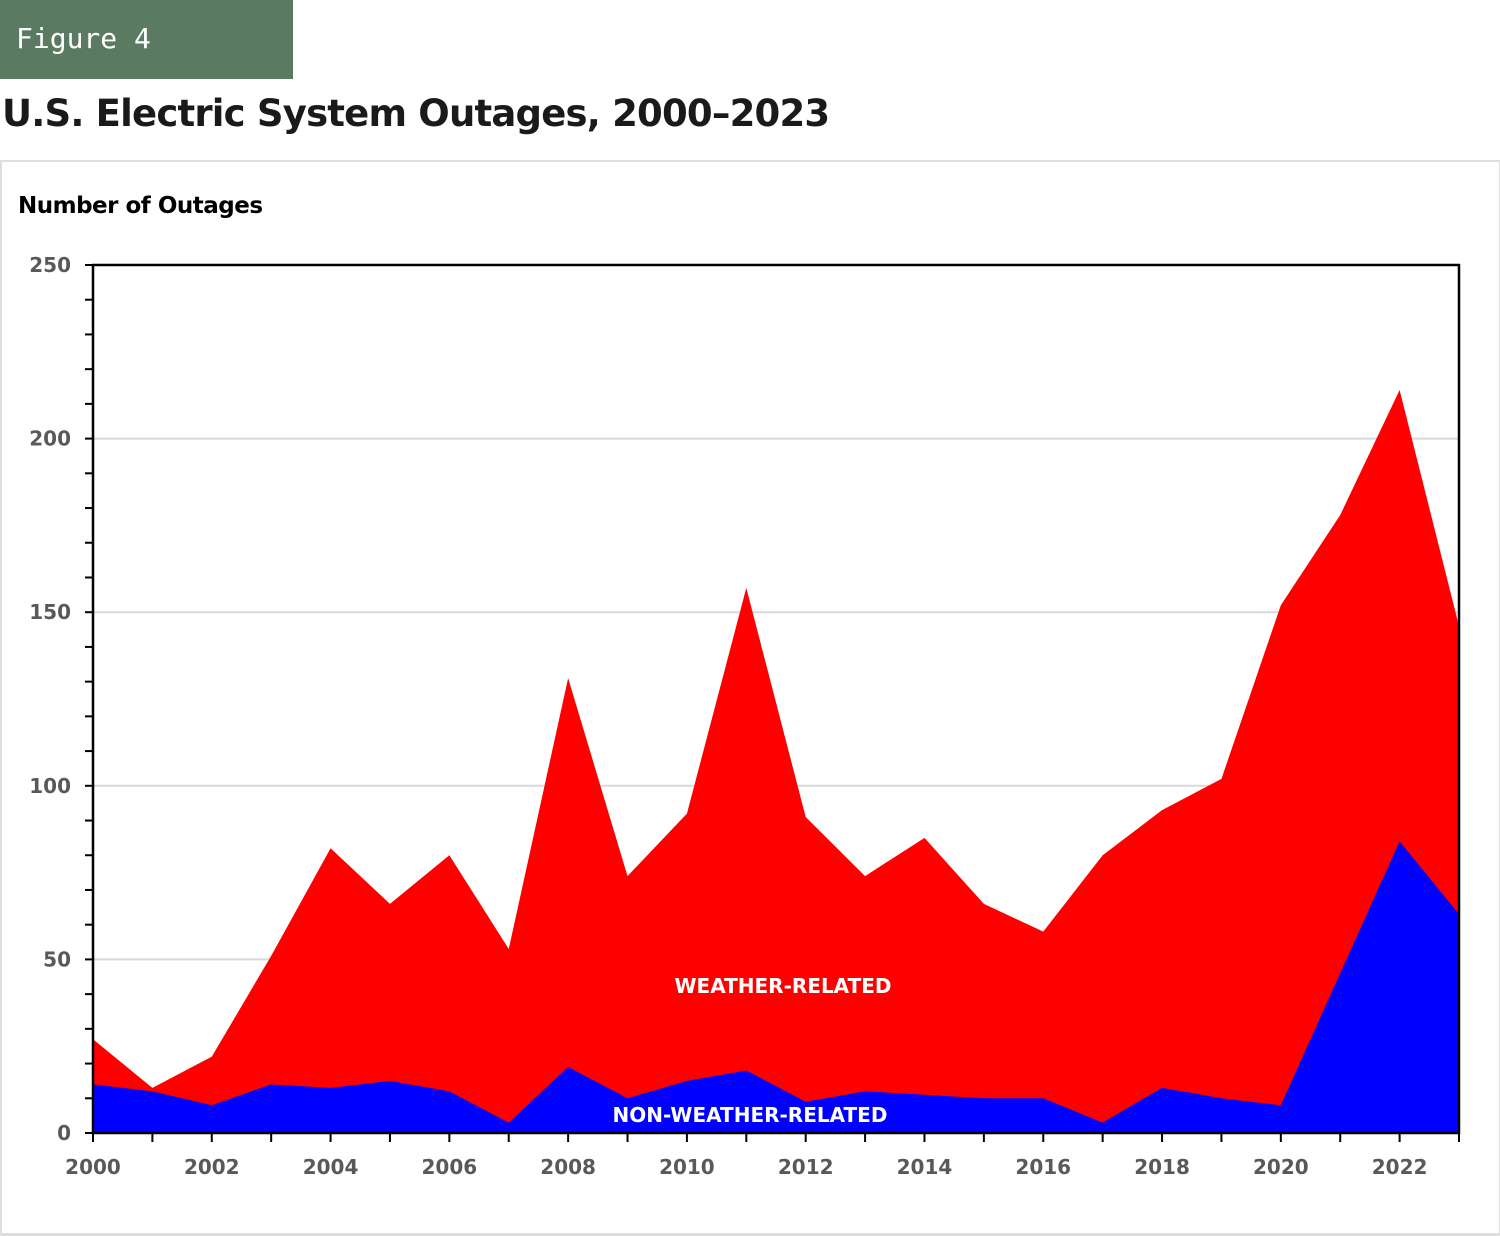 The height and width of the screenshot is (1236, 1500). I want to click on weather-related-label: WEATHER-RELATED, so click(782, 986).